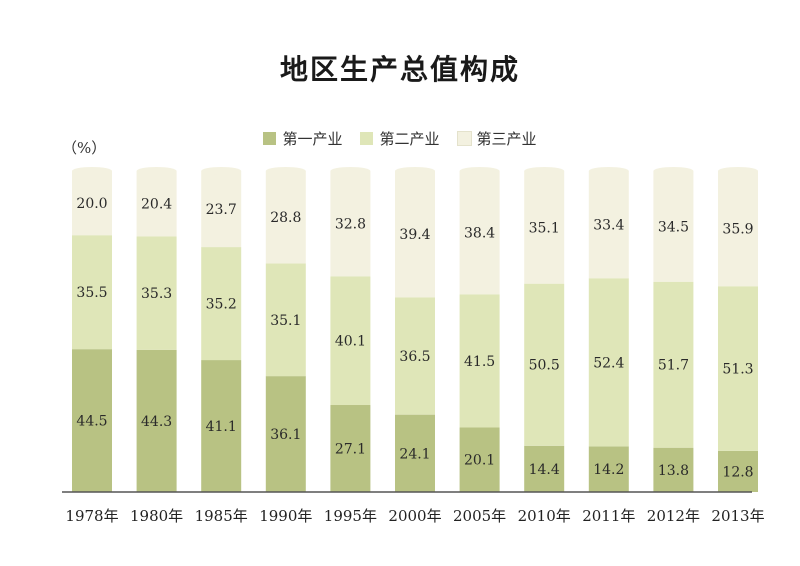  Describe the element at coordinates (156, 205) in the screenshot. I see `data-label: 20.4` at that location.